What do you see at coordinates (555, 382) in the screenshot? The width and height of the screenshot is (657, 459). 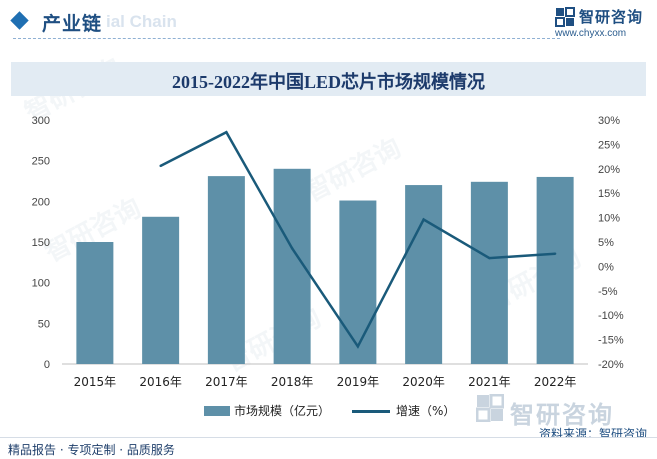 I see `x-tick-label: 2022年` at bounding box center [555, 382].